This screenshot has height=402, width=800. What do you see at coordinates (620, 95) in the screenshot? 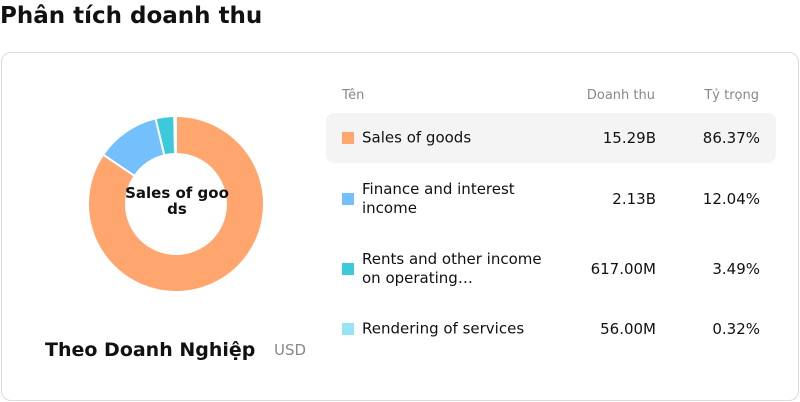
I see `column-header: Doanh thu` at bounding box center [620, 95].